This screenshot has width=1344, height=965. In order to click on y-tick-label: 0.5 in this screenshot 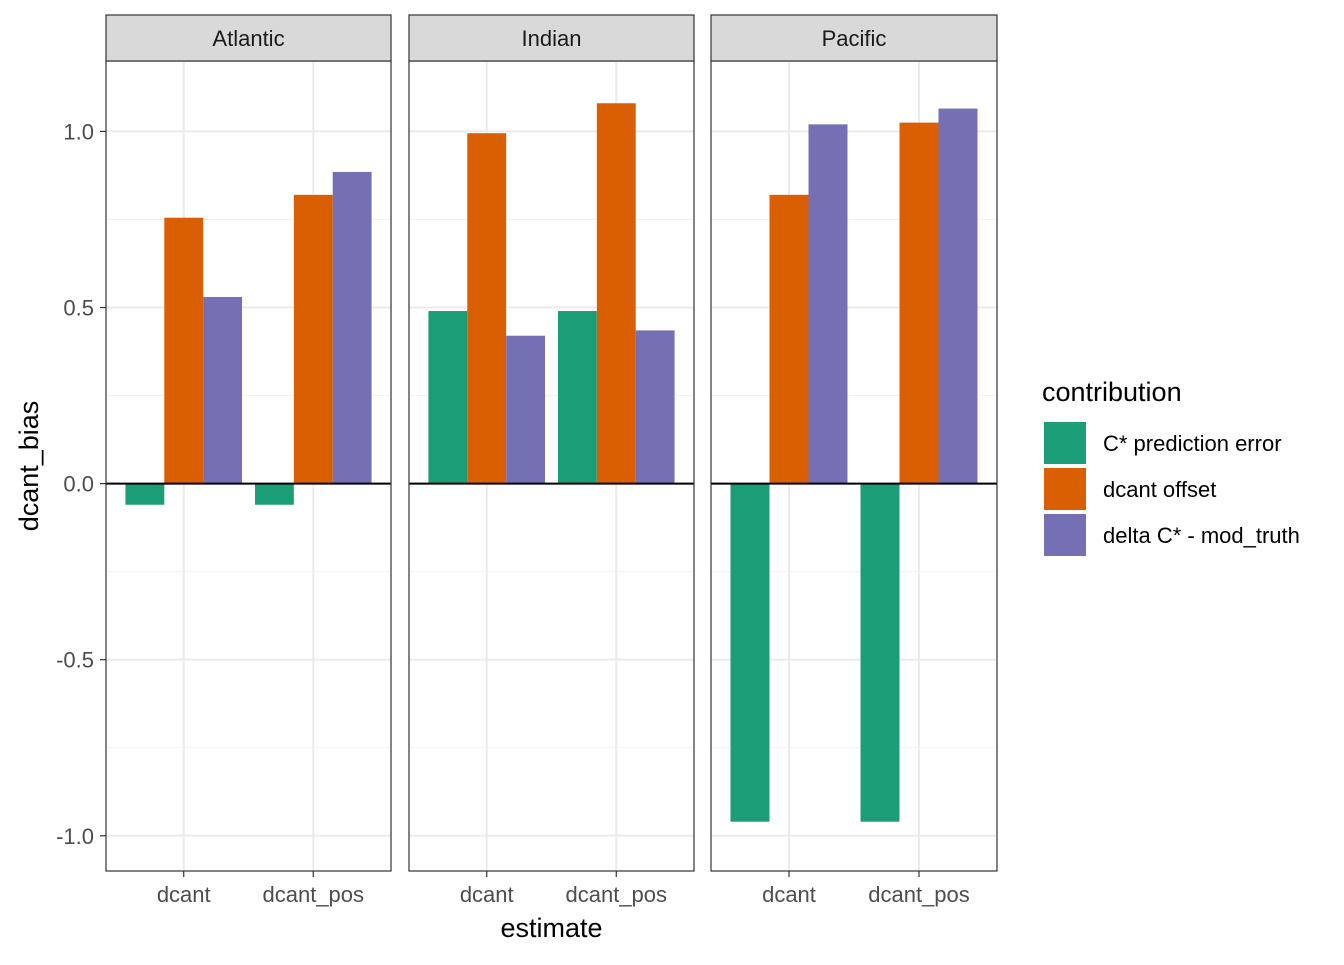, I will do `click(78, 308)`.